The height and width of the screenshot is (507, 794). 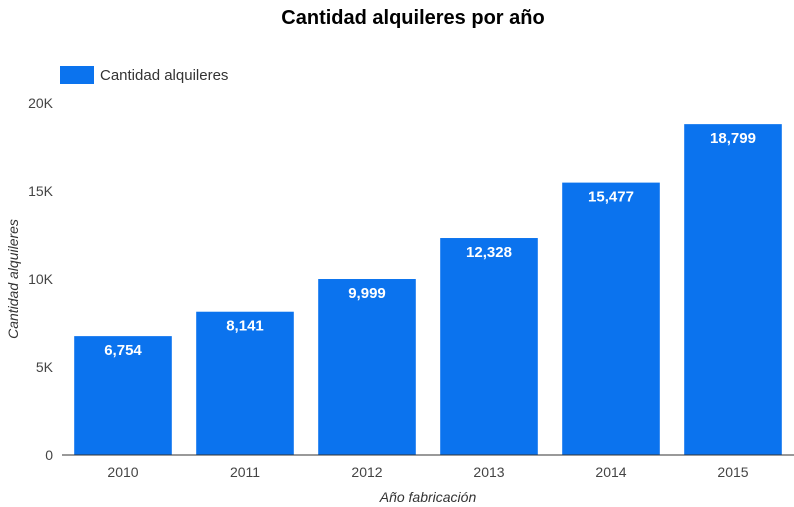 I want to click on x-tick-label: 2012, so click(x=366, y=472).